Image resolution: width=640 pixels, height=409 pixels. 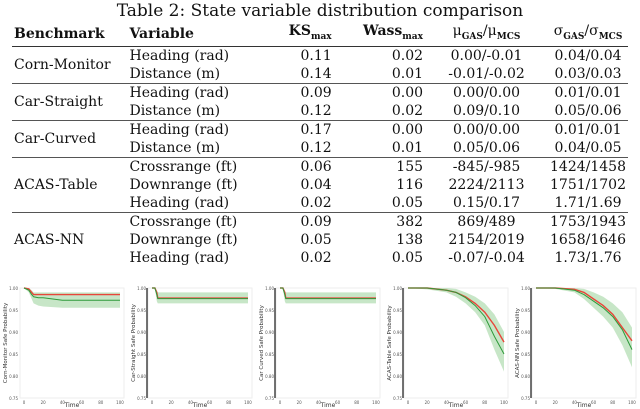 I want to click on benchmark-cell: ACAS-Table, so click(x=70, y=184).